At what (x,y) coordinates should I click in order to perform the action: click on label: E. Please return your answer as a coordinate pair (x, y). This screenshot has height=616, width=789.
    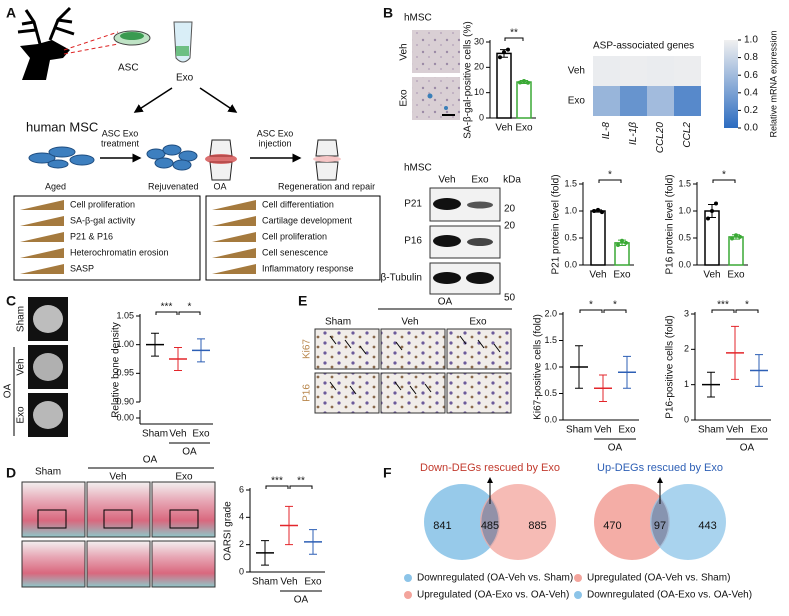
    Looking at the image, I should click on (302, 301).